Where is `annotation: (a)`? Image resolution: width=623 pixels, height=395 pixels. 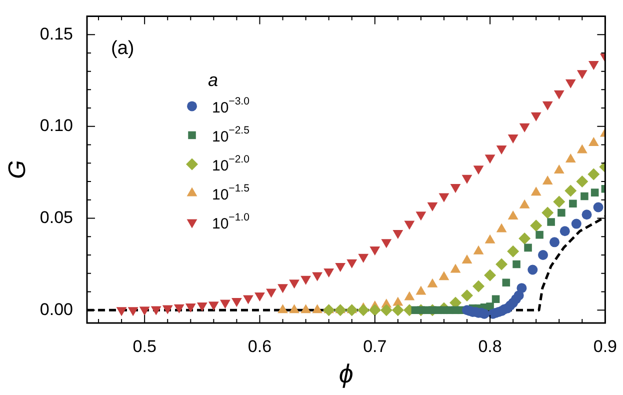 annotation: (a) is located at coordinates (122, 49).